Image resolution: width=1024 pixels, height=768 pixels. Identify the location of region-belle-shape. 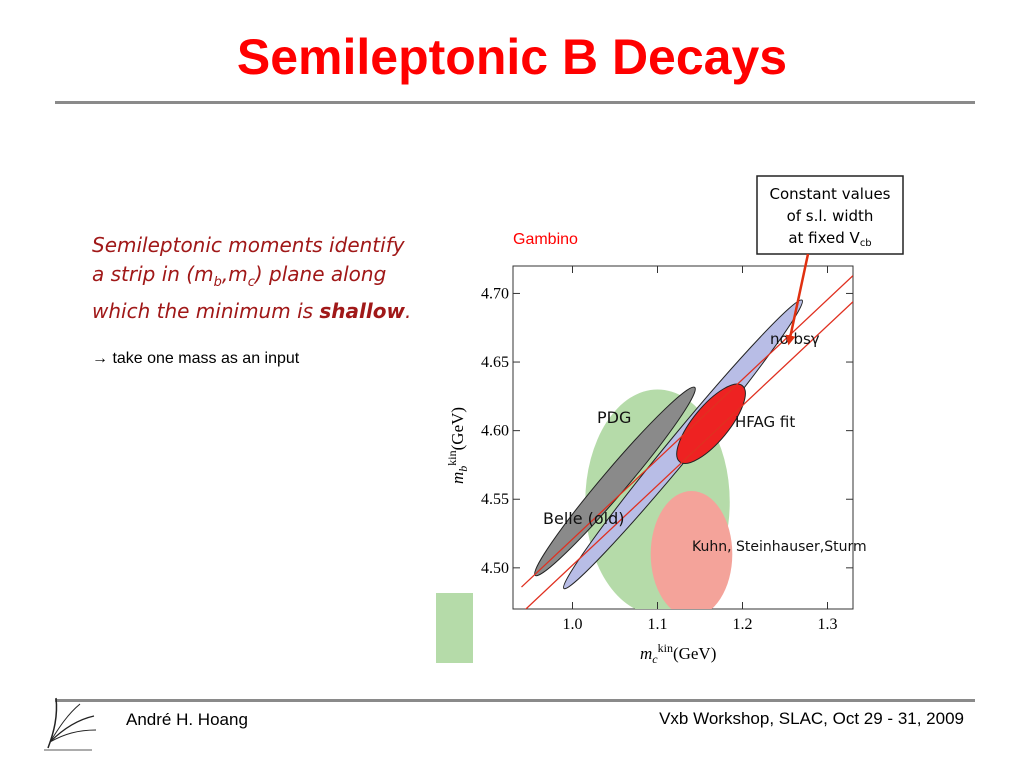
(615, 481).